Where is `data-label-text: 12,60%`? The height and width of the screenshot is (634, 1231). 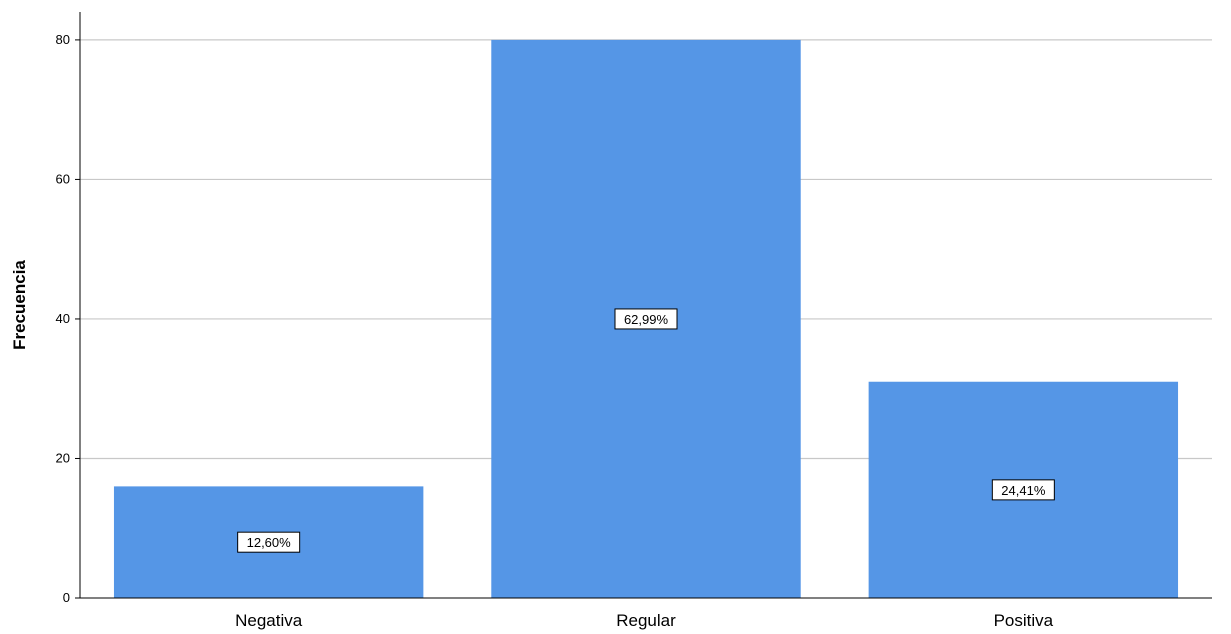
data-label-text: 12,60% is located at coordinates (269, 542).